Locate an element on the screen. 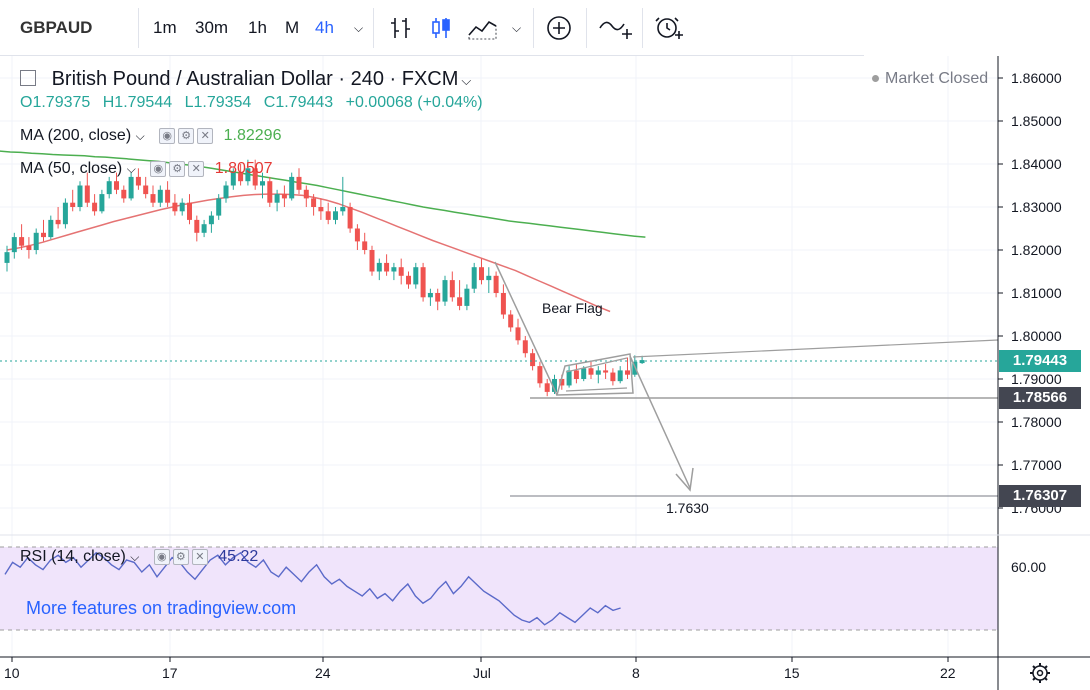  flag-extension is located at coordinates (815, 348).